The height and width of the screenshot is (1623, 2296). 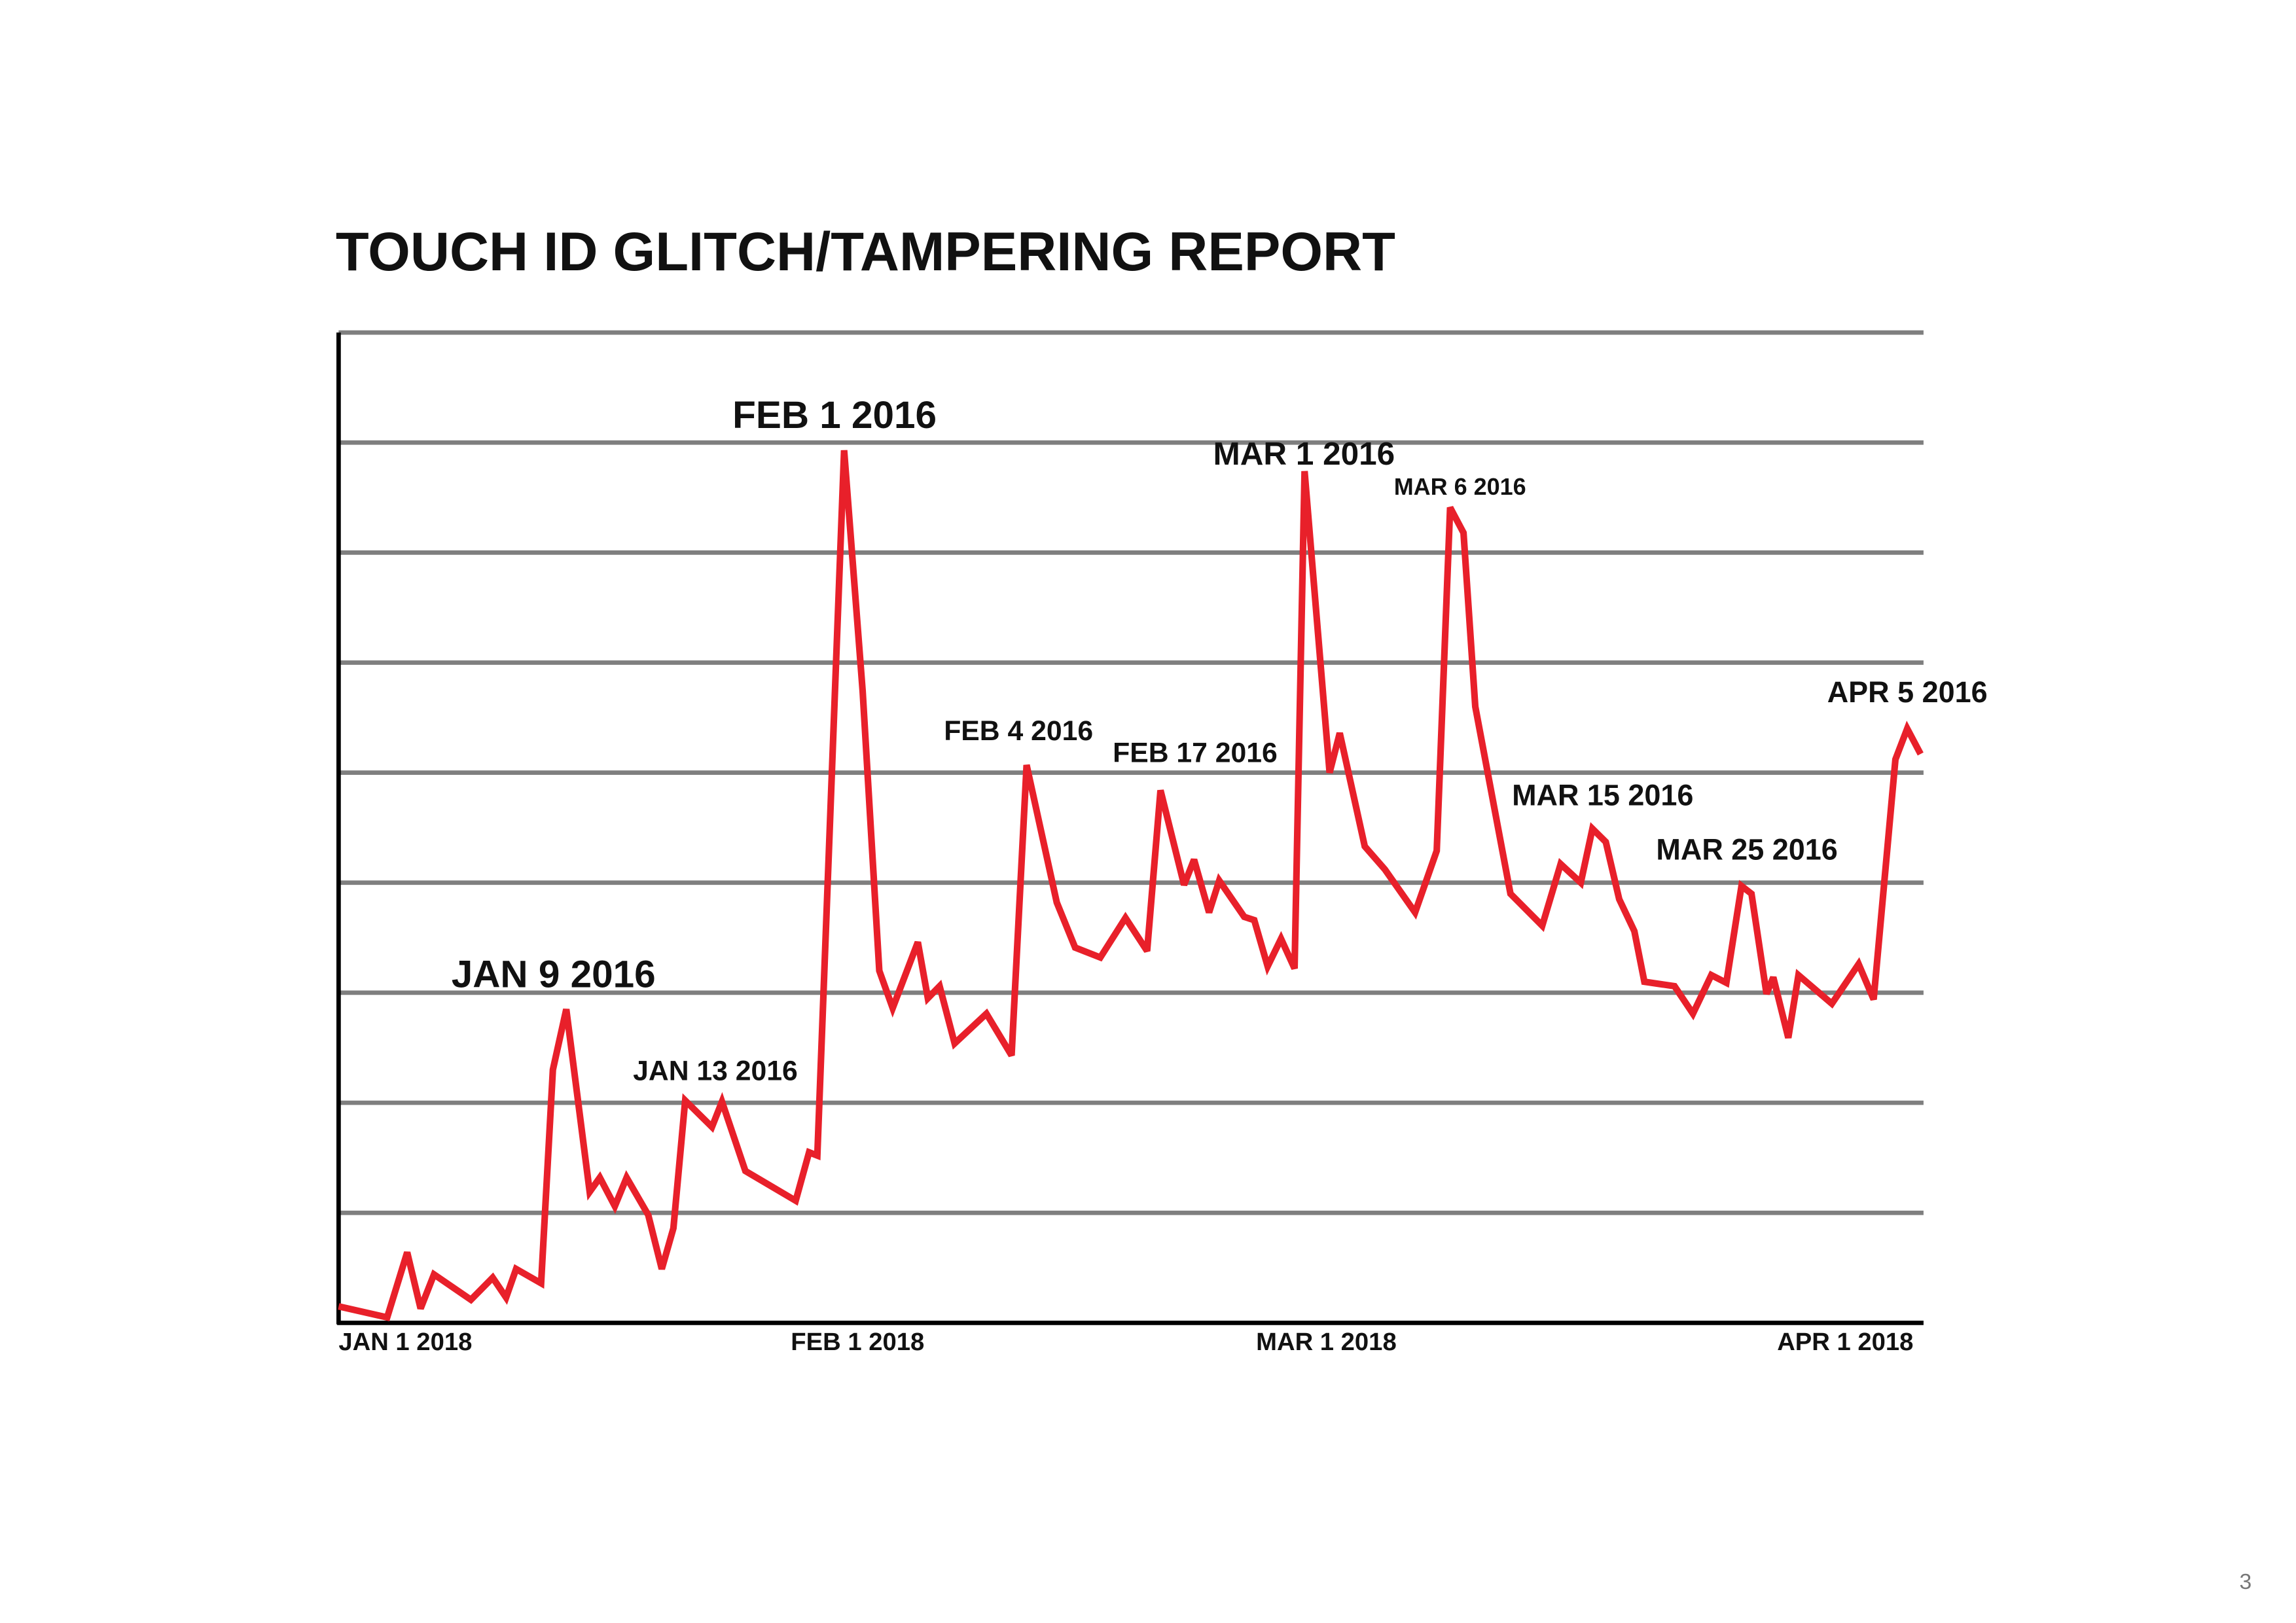 I want to click on annotation: MAR 1 2016, so click(x=1304, y=454).